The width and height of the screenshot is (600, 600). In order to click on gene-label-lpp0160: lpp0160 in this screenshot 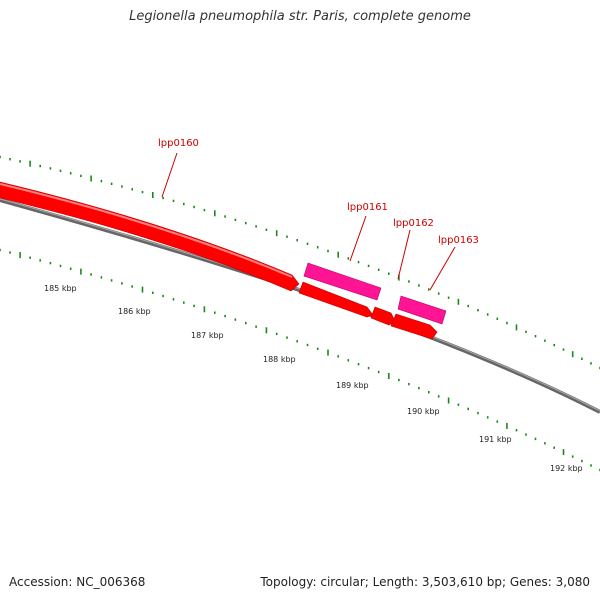, I will do `click(178, 143)`.